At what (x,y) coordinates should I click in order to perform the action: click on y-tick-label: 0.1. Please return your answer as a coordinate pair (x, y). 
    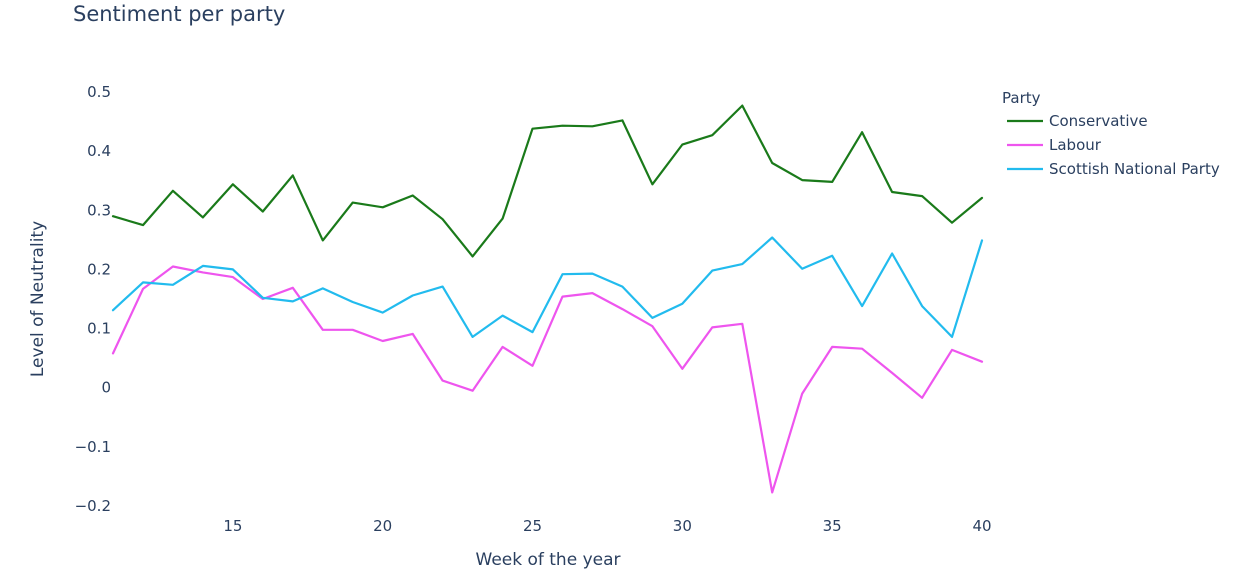
    Looking at the image, I should click on (99, 329).